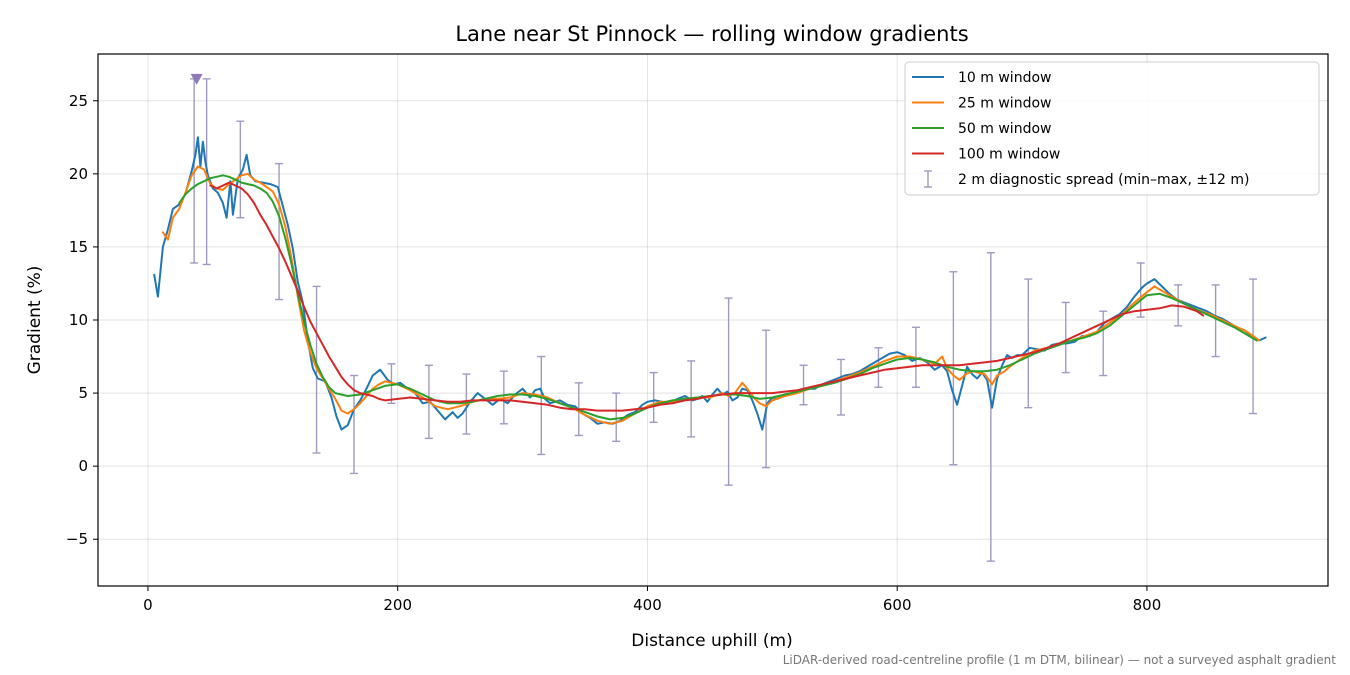 Image resolution: width=1350 pixels, height=675 pixels. Describe the element at coordinates (77, 539) in the screenshot. I see `y-tick-label: −5` at that location.